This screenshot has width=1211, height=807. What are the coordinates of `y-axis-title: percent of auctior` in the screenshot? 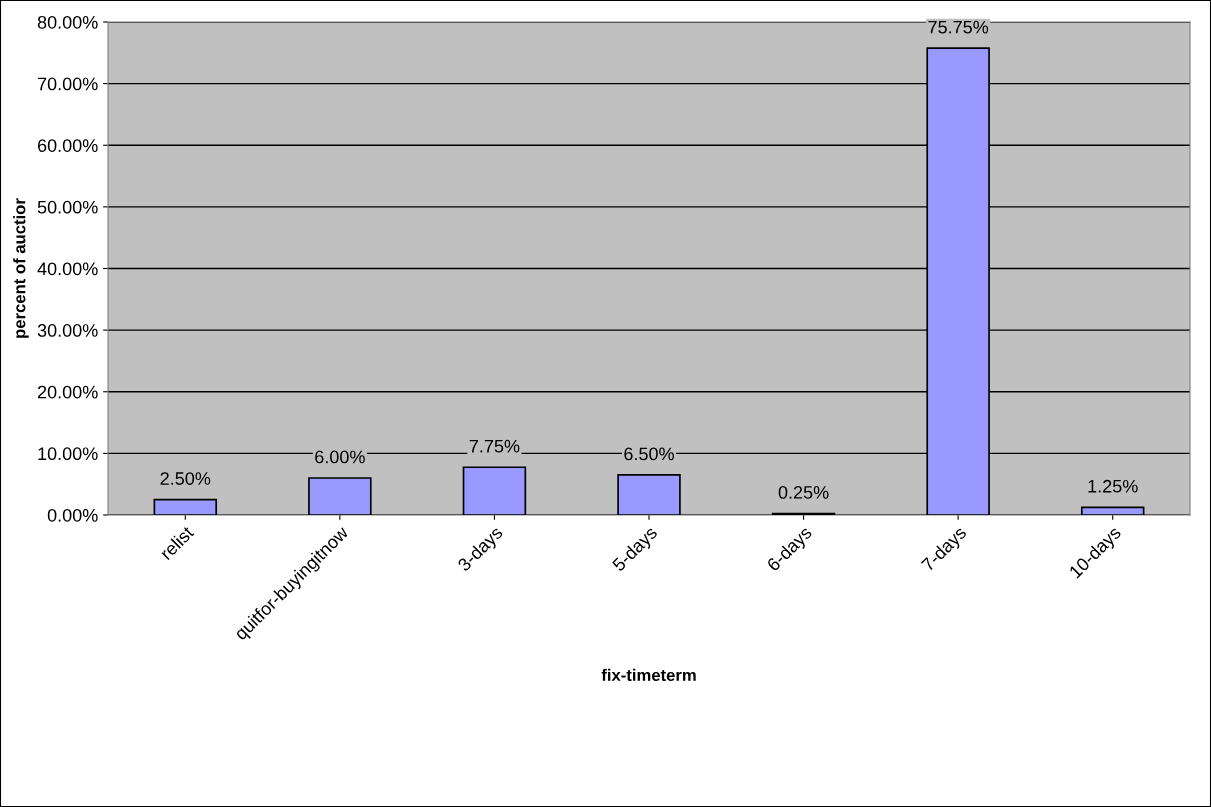 It's located at (21, 268).